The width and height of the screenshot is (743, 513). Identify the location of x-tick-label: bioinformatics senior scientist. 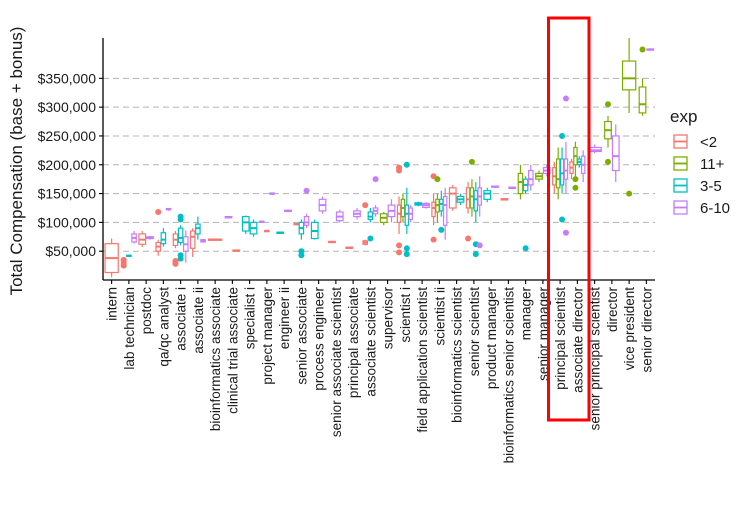
(508, 375).